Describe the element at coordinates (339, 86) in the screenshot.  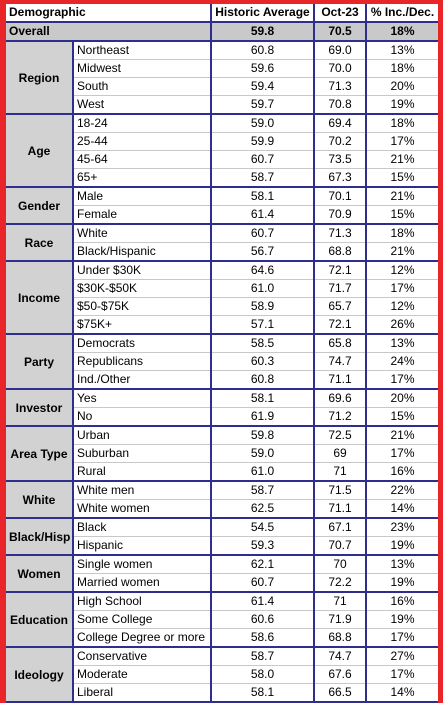
I see `month-value: 71.3` at that location.